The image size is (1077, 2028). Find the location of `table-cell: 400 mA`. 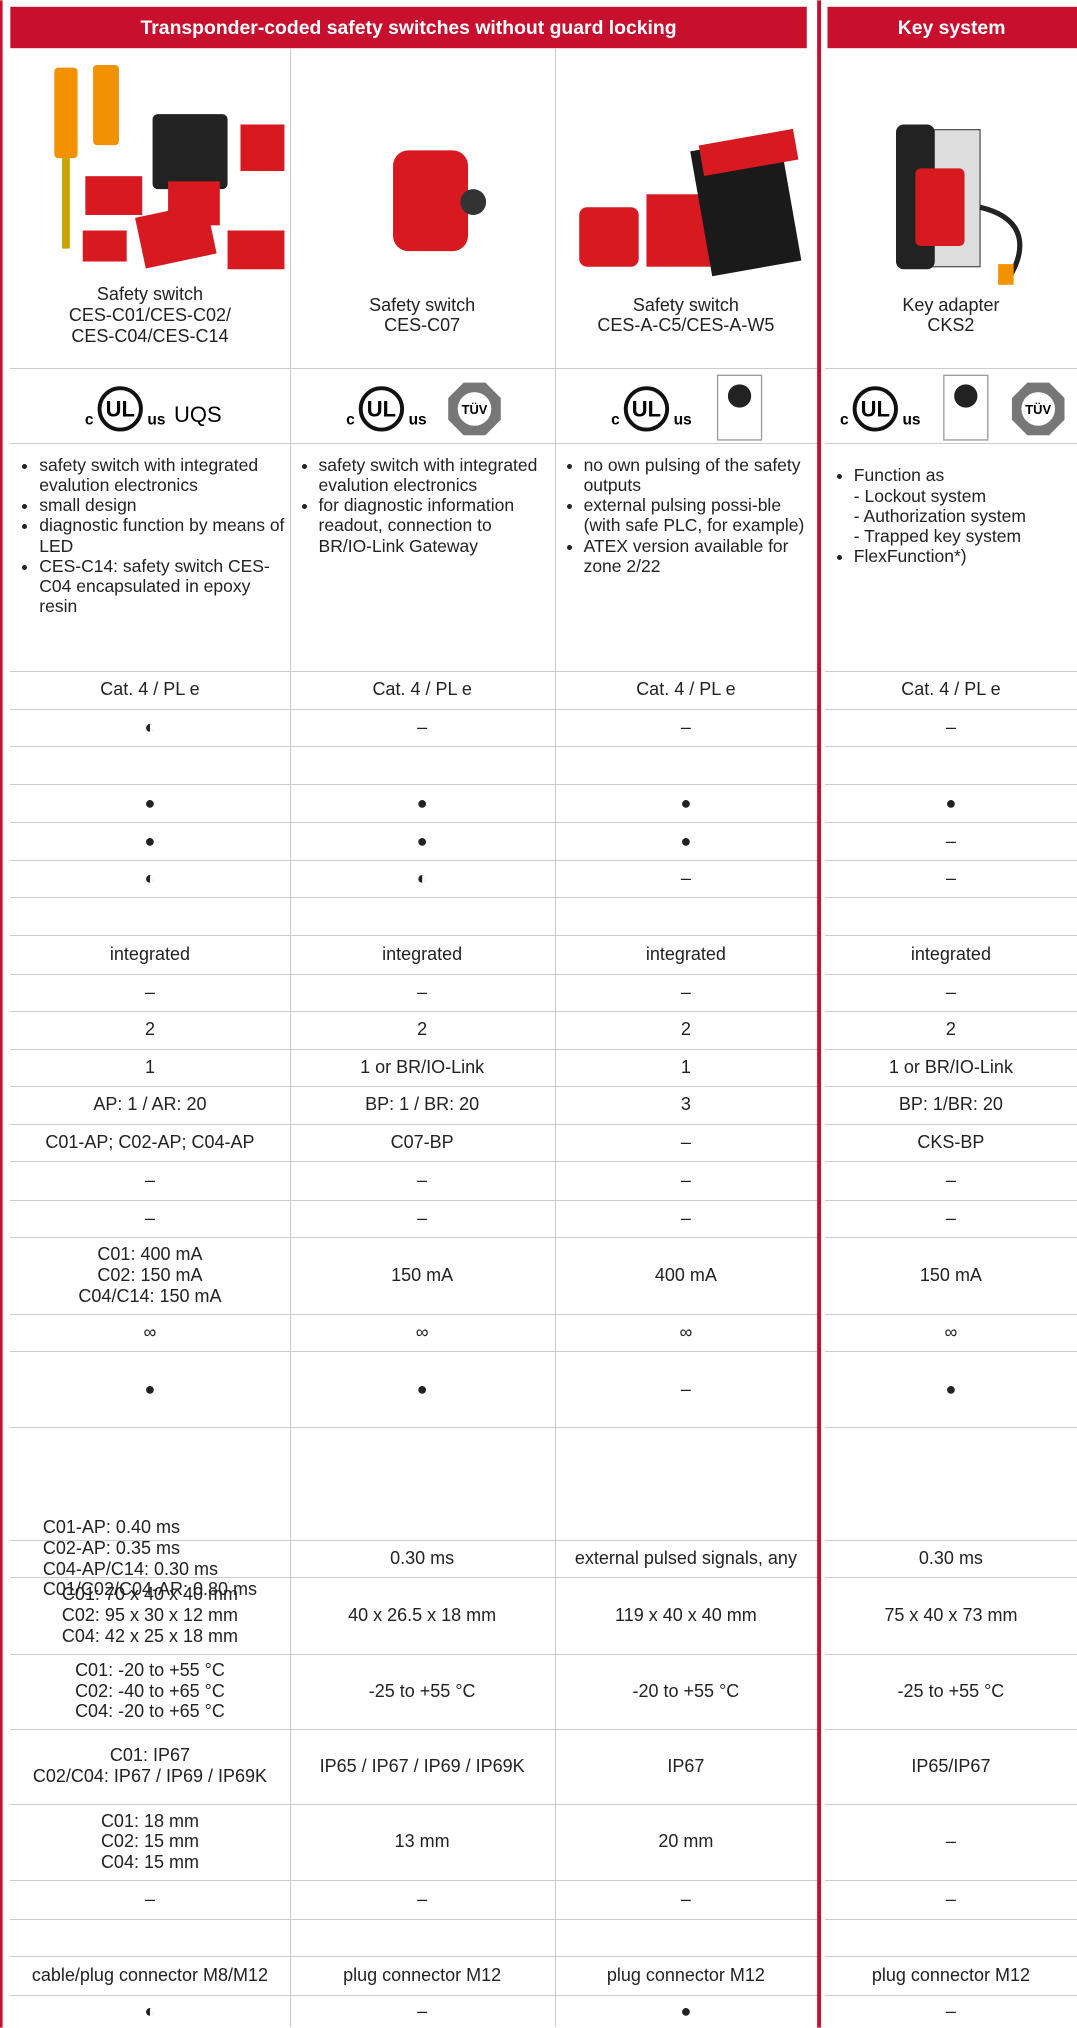

table-cell: 400 mA is located at coordinates (686, 1275).